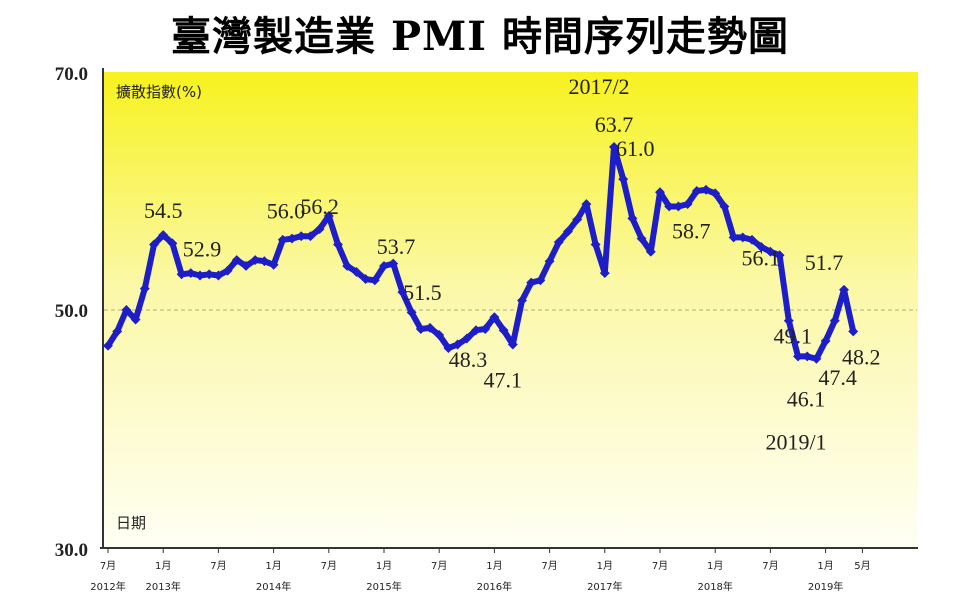  I want to click on data-label: 51.7, so click(824, 262).